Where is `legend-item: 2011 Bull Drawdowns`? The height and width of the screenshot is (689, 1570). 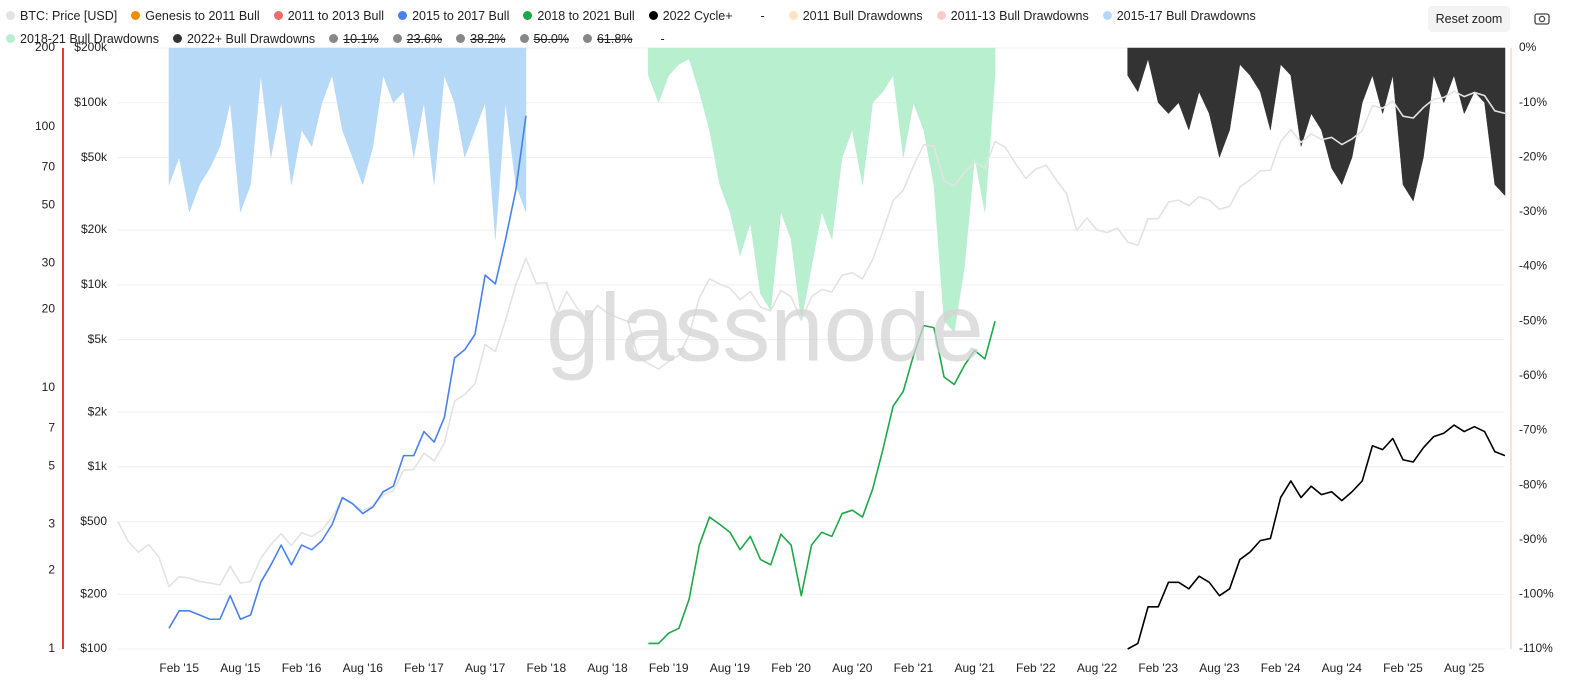
legend-item: 2011 Bull Drawdowns is located at coordinates (855, 15).